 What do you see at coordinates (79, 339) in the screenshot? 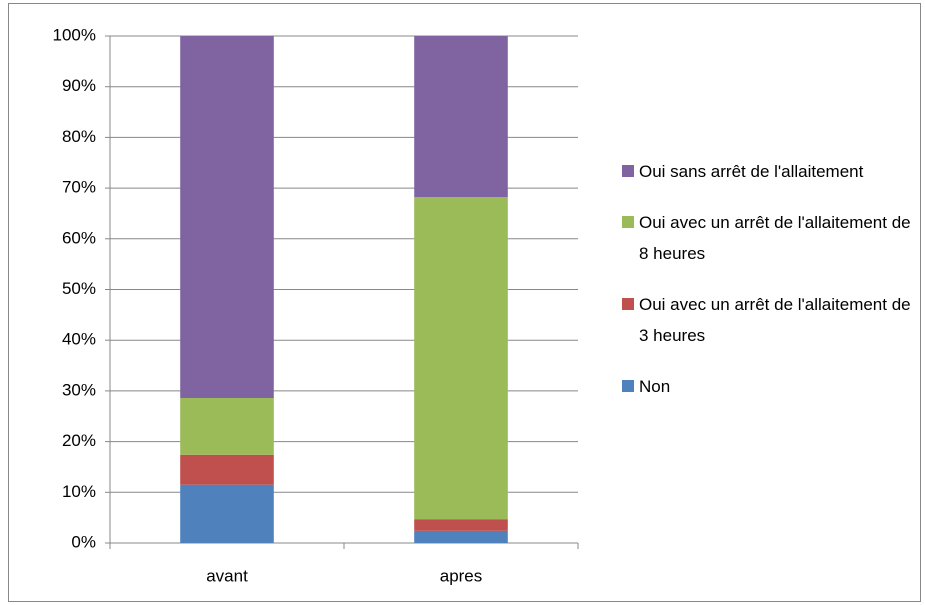
I see `y-tick-label: 40%` at bounding box center [79, 339].